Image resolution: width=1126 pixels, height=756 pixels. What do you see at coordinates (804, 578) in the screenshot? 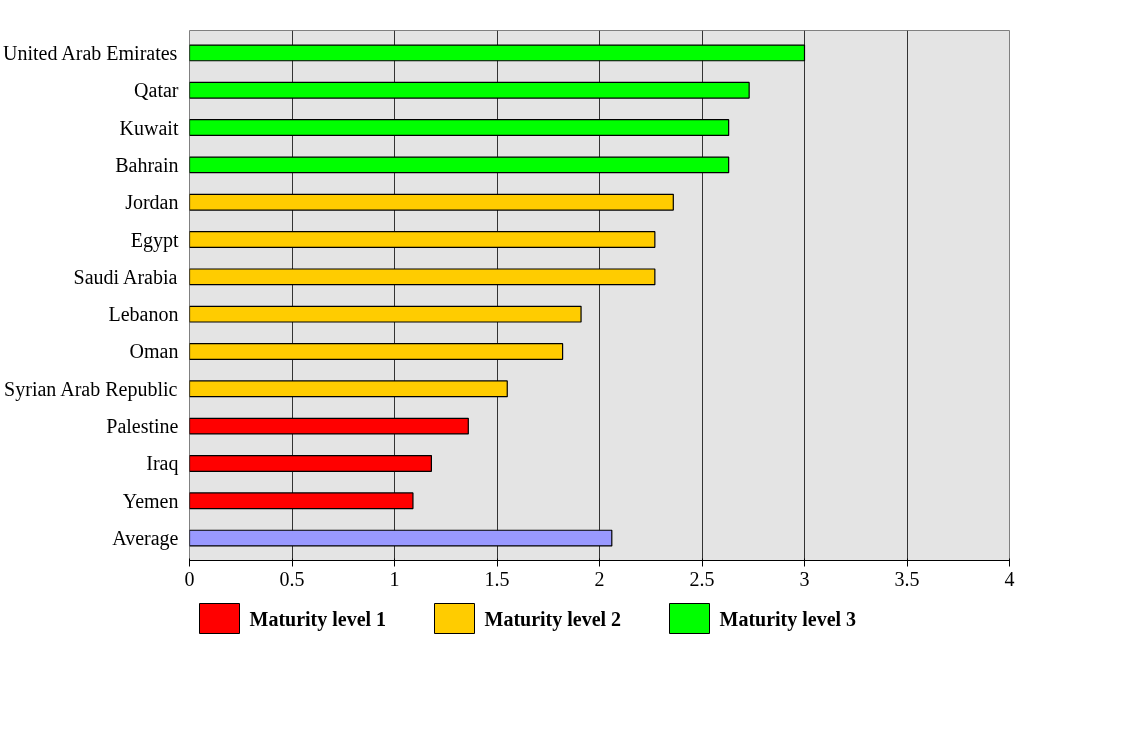
I see `x-tick-label: 3` at bounding box center [804, 578].